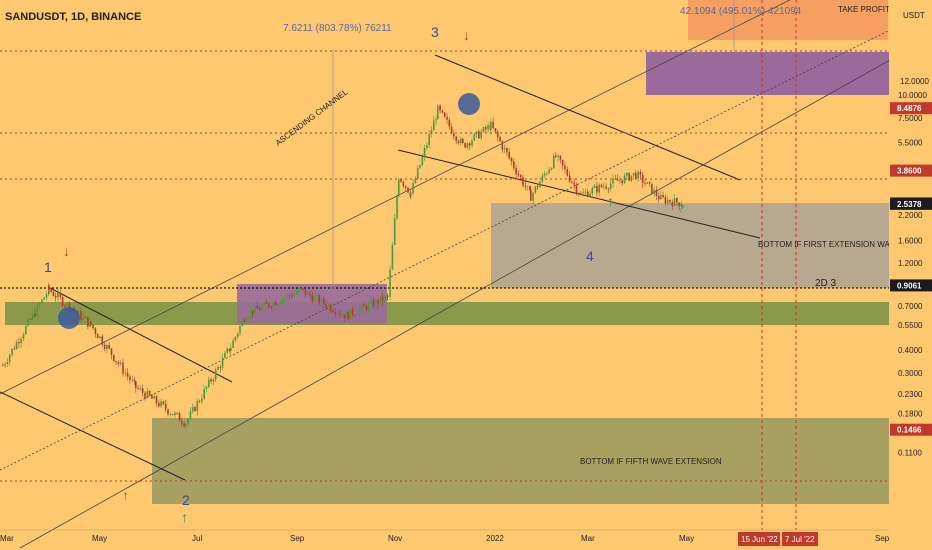  What do you see at coordinates (788, 20) in the screenshot?
I see `take-profit-zone` at bounding box center [788, 20].